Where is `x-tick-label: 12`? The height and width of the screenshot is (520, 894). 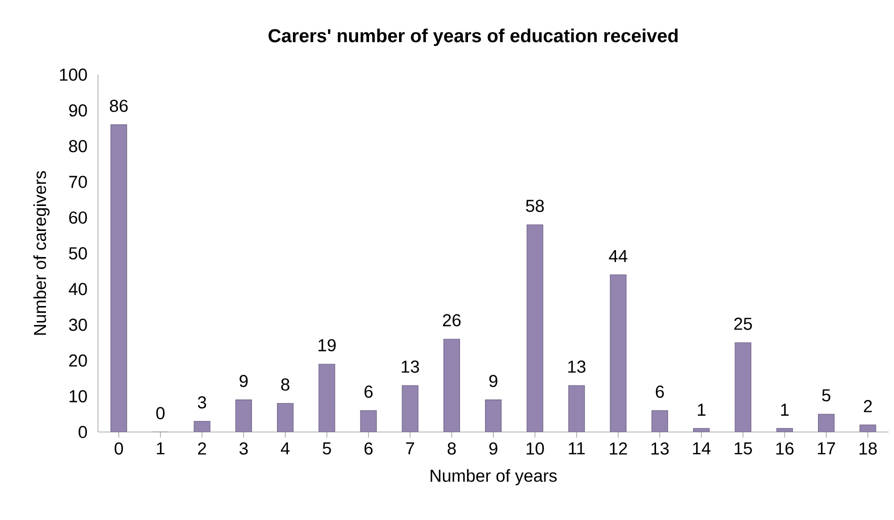 x-tick-label: 12 is located at coordinates (618, 448).